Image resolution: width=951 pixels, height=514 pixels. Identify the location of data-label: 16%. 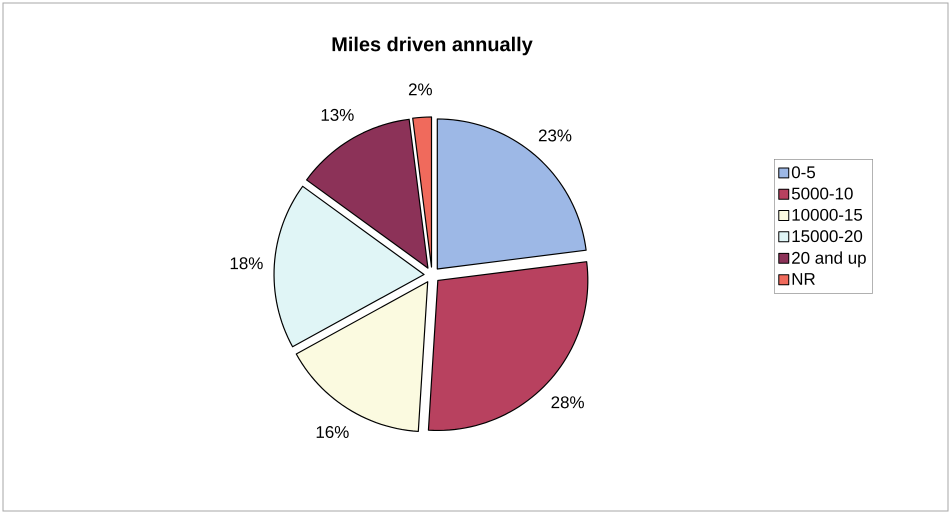
(332, 432).